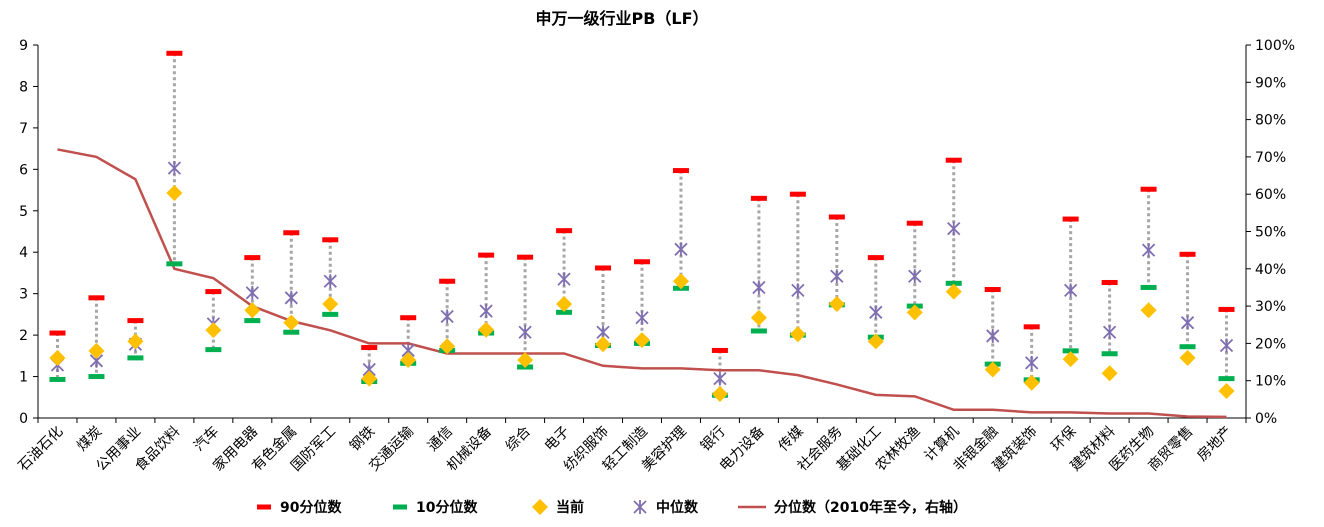  What do you see at coordinates (23, 170) in the screenshot?
I see `left-tick-label: 6` at bounding box center [23, 170].